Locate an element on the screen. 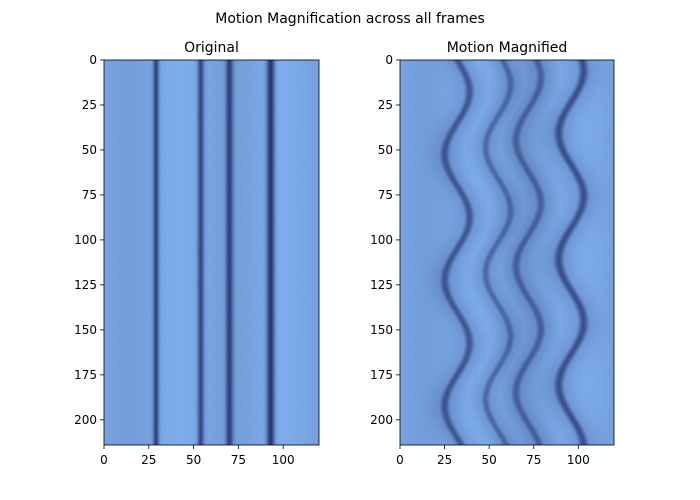 This screenshot has height=500, width=700. motion-magnified-y-tick-label-200: 200 is located at coordinates (381, 420).